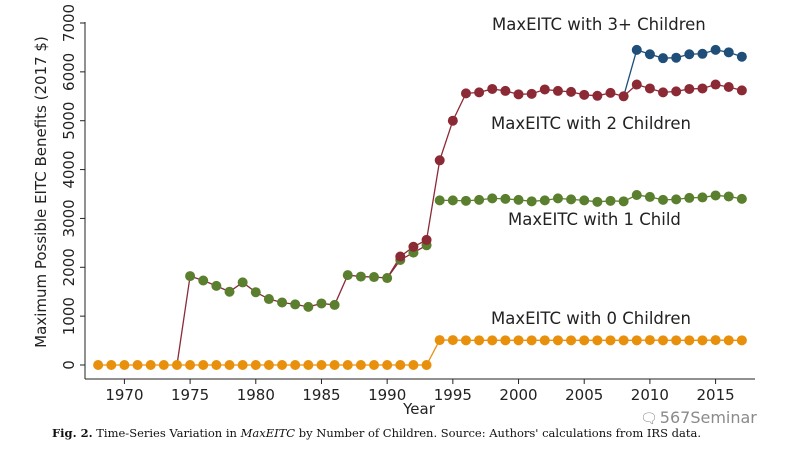 The width and height of the screenshot is (800, 452). What do you see at coordinates (683, 73) in the screenshot?
I see `series-line-maxeitc-with-3plus-children` at bounding box center [683, 73].